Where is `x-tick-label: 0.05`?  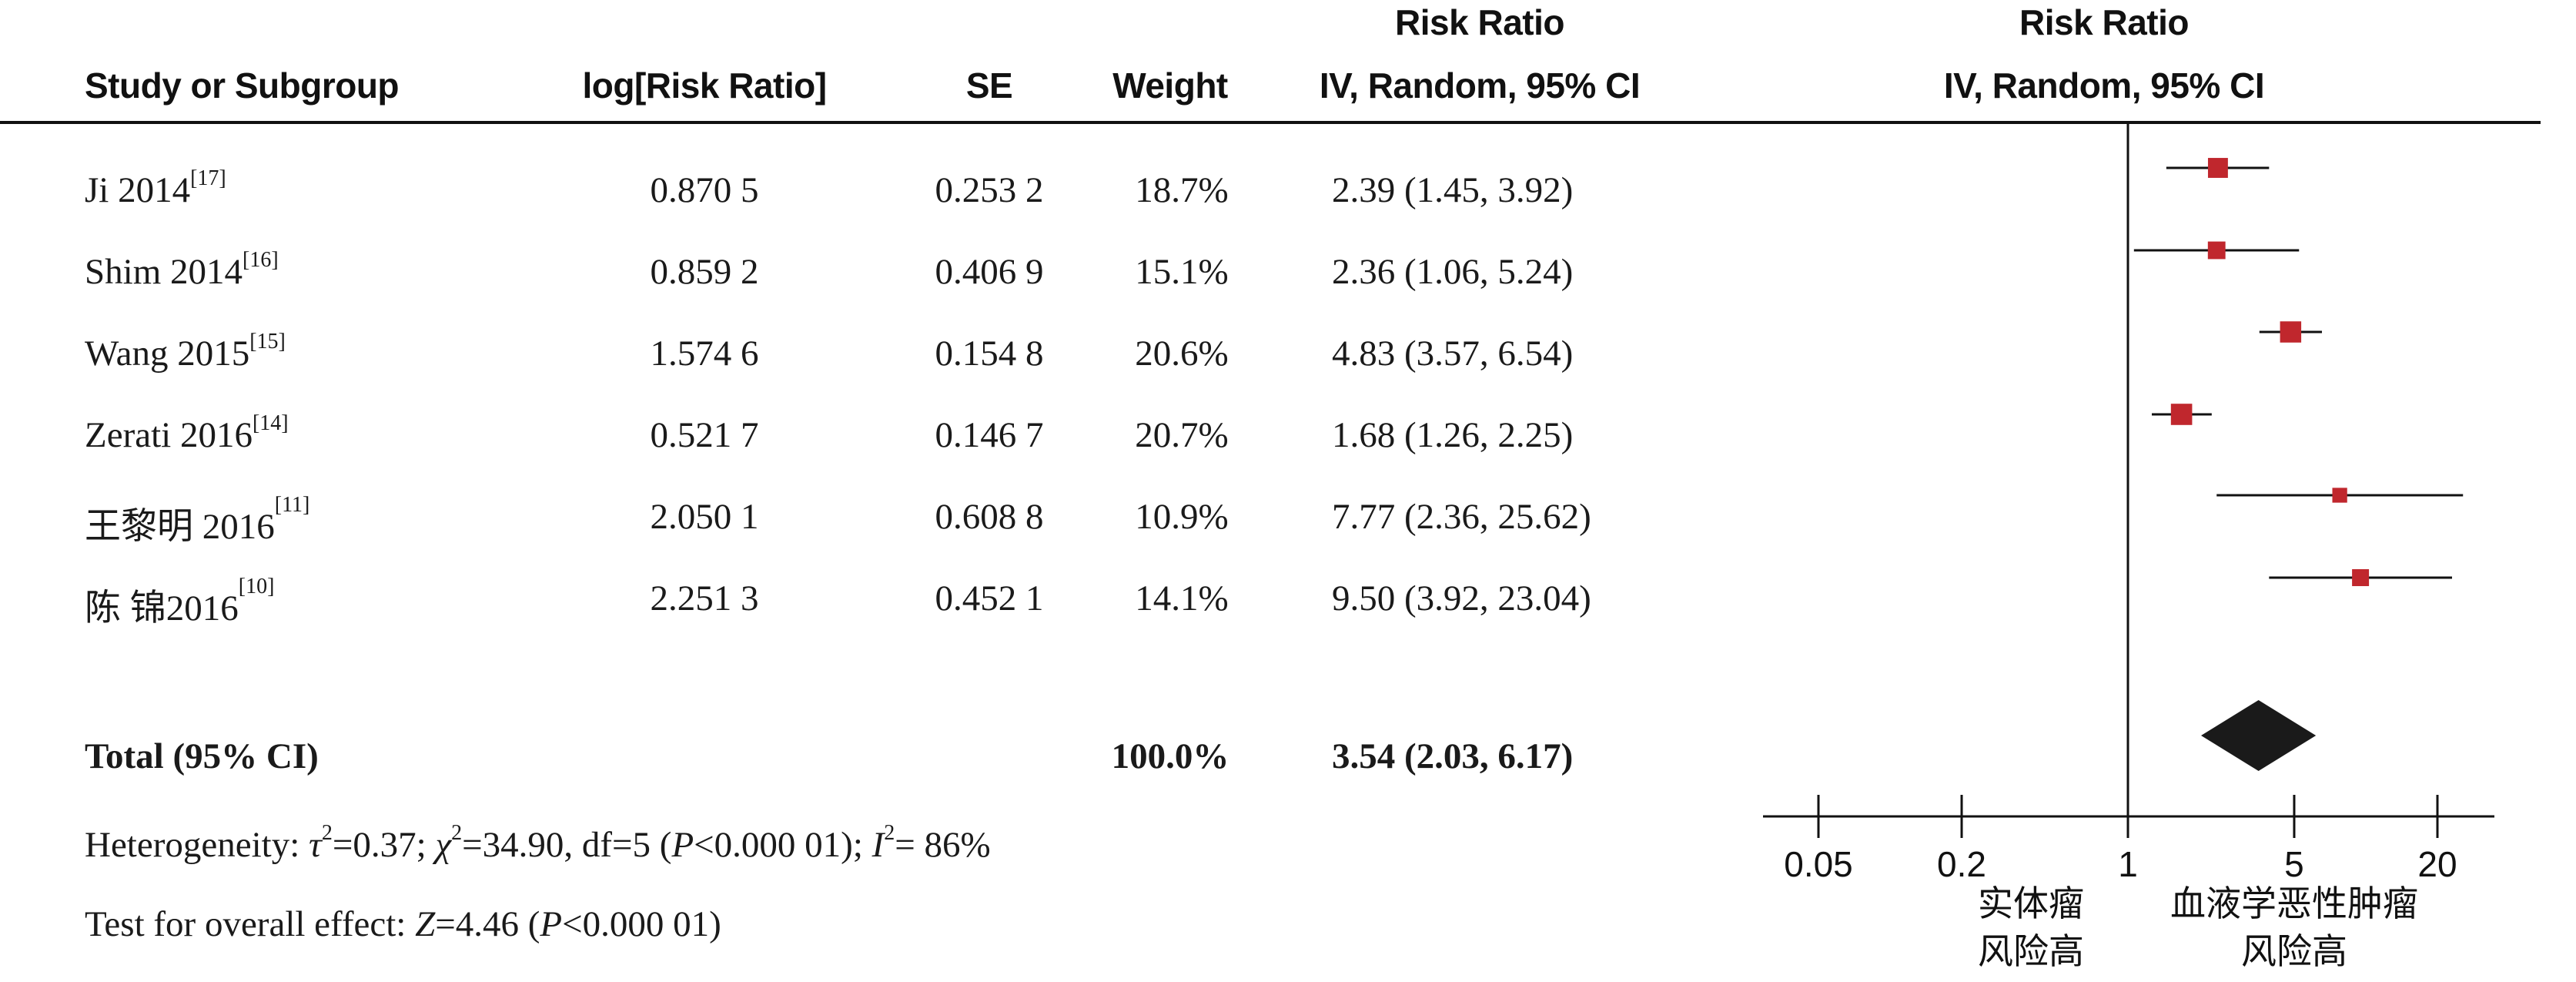
x-tick-label: 0.05 is located at coordinates (1818, 864).